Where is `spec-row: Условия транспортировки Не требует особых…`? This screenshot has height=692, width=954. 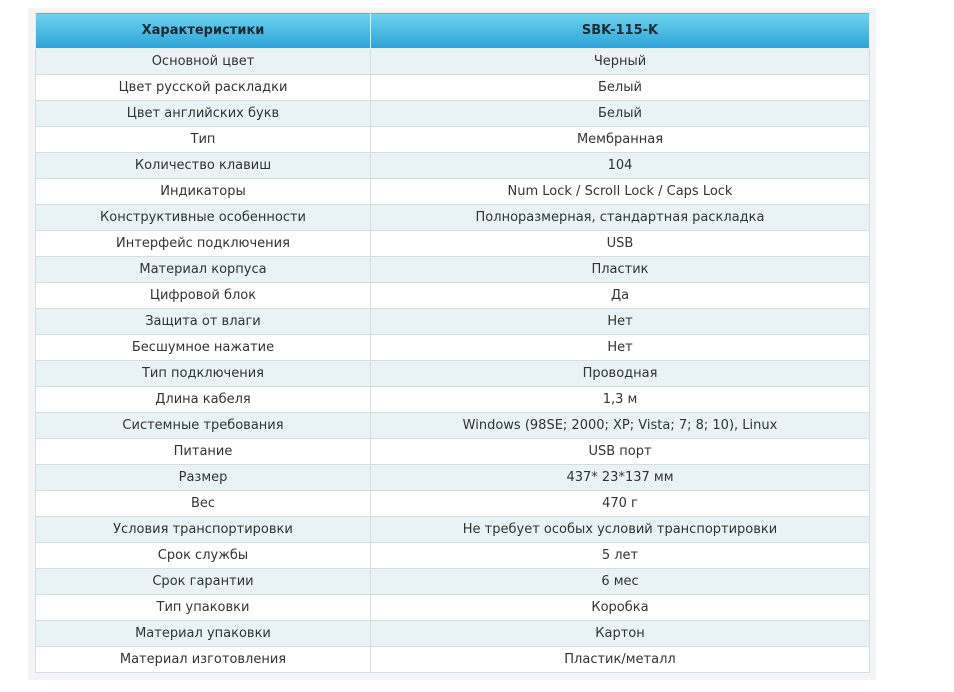
spec-row: Условия транспортировки Не требует особых… is located at coordinates (452, 529).